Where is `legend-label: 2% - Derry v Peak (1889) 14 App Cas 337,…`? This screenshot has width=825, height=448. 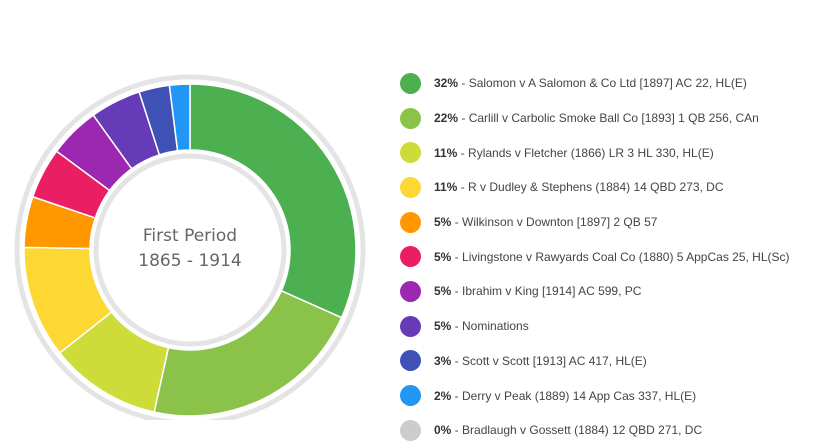
legend-label: 2% - Derry v Peak (1889) 14 App Cas 337,… is located at coordinates (565, 395).